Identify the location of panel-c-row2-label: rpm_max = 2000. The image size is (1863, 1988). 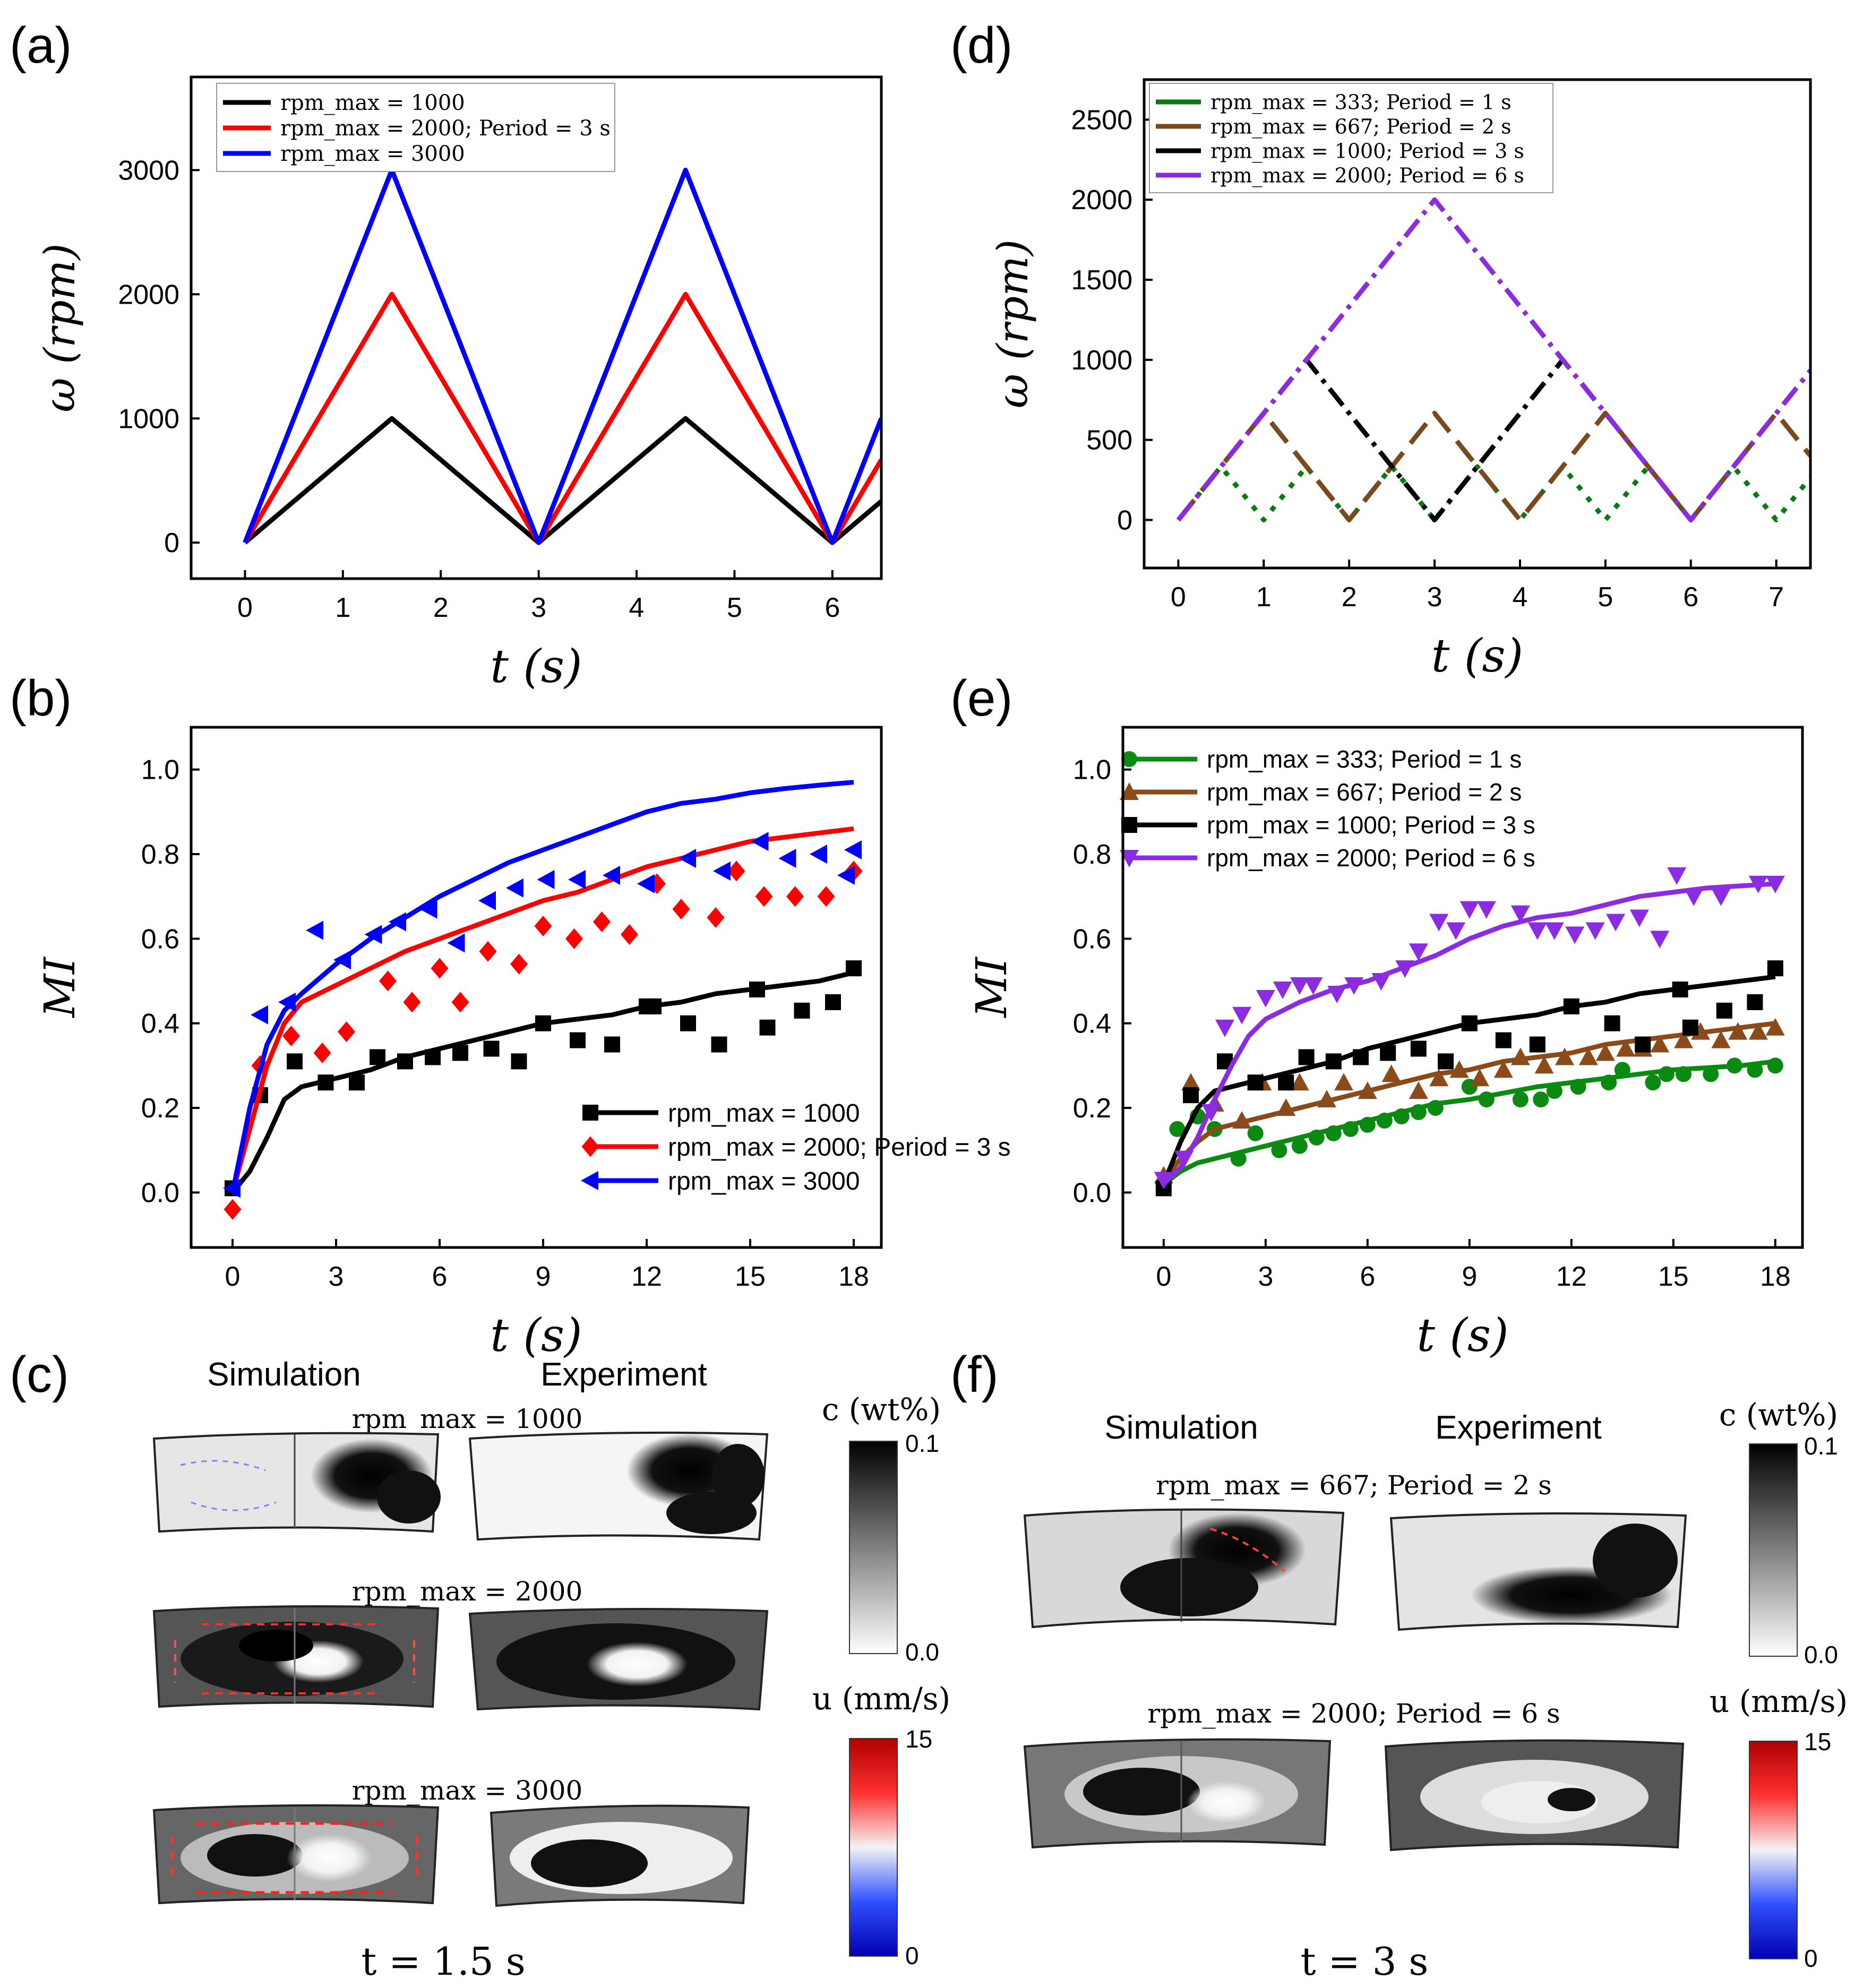
(467, 1592).